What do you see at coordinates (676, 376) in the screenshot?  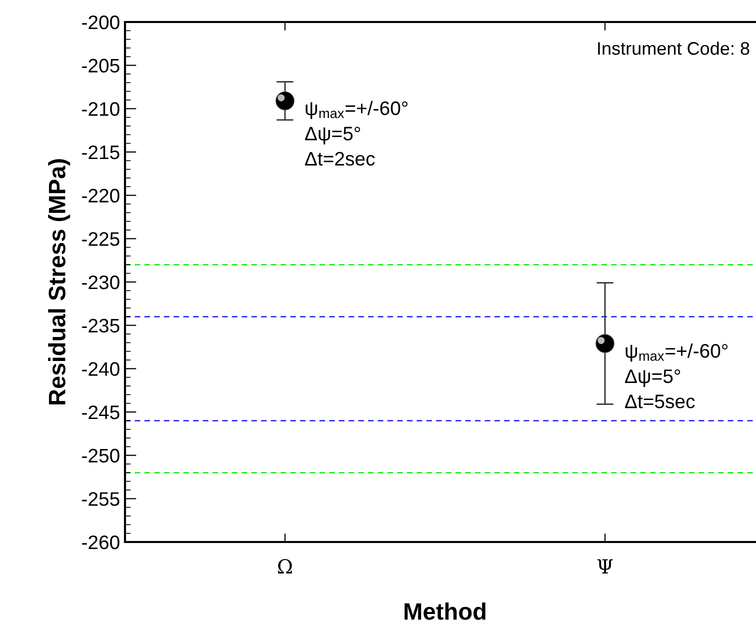 I see `annotation: ψ$_{max}$=+/-60° Δψ=5° Δt=5sec` at bounding box center [676, 376].